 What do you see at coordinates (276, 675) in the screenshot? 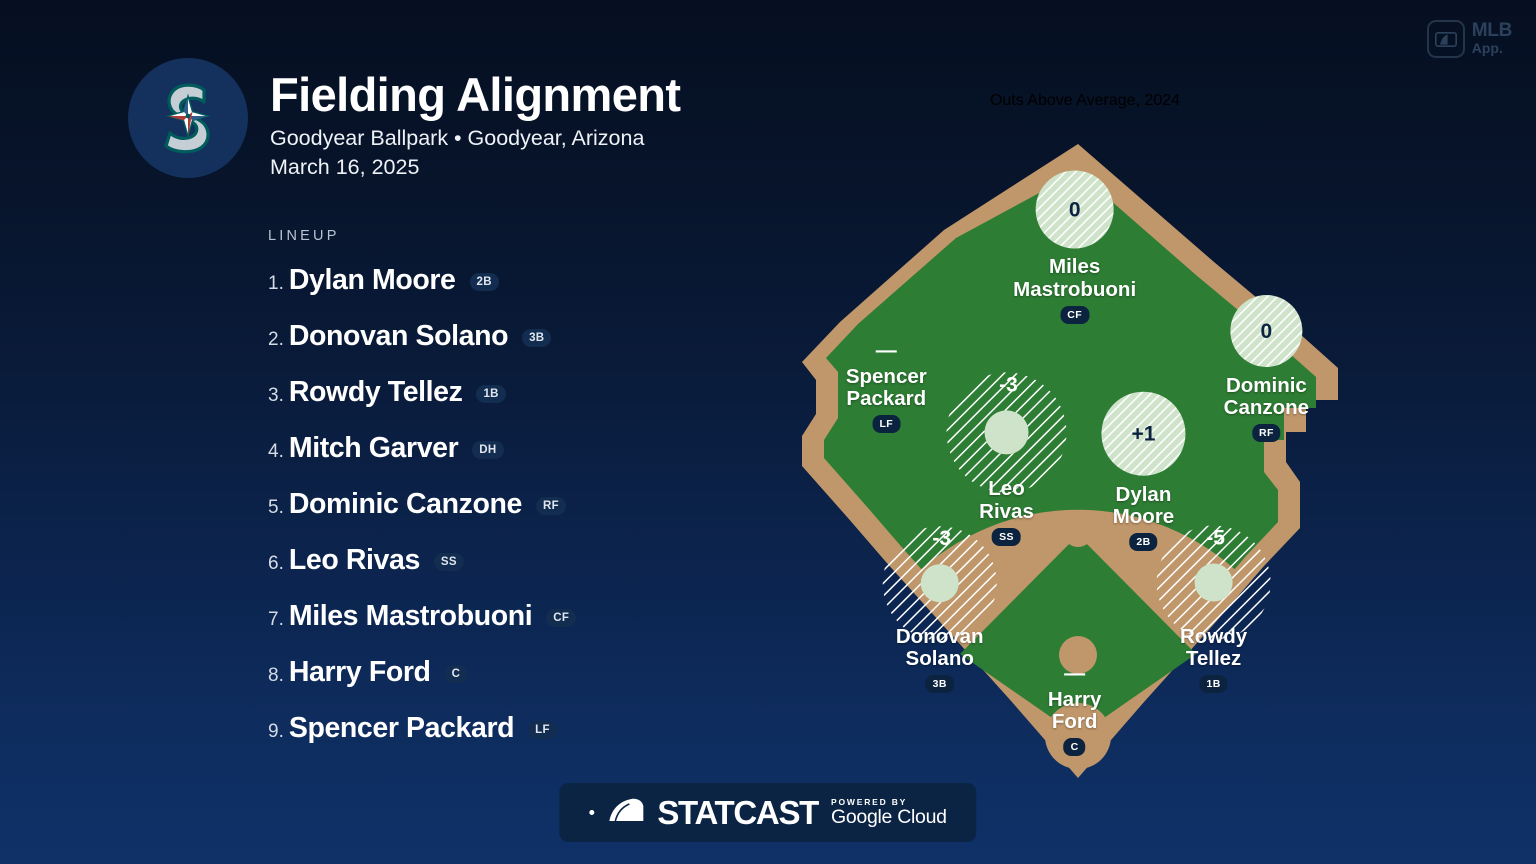
I see `lineup-order-number: 8.` at bounding box center [276, 675].